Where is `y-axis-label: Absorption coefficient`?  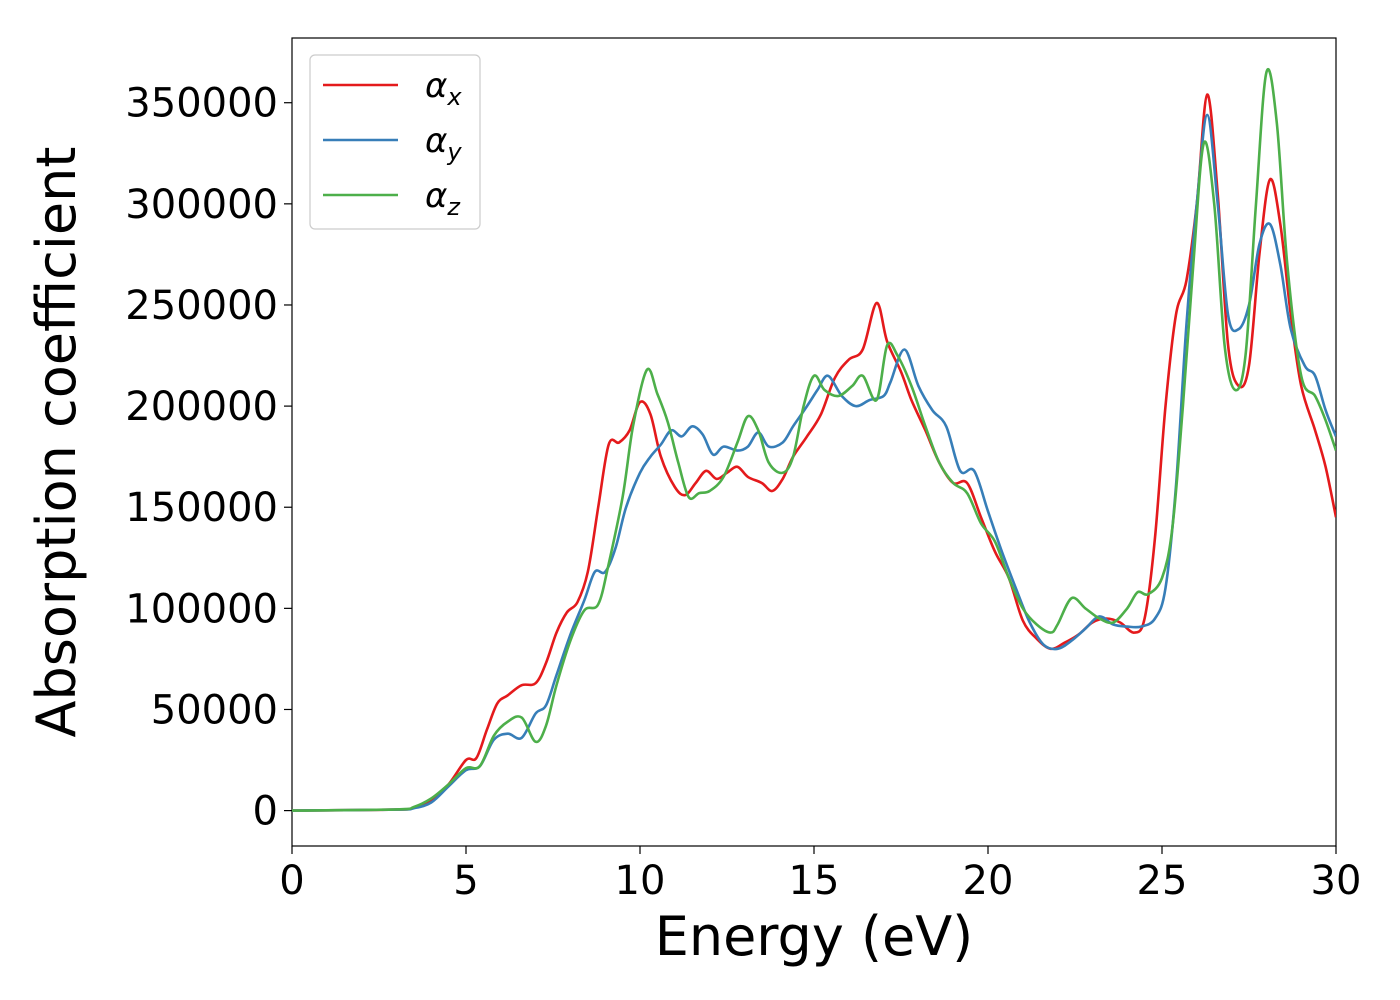
y-axis-label: Absorption coefficient is located at coordinates (56, 442).